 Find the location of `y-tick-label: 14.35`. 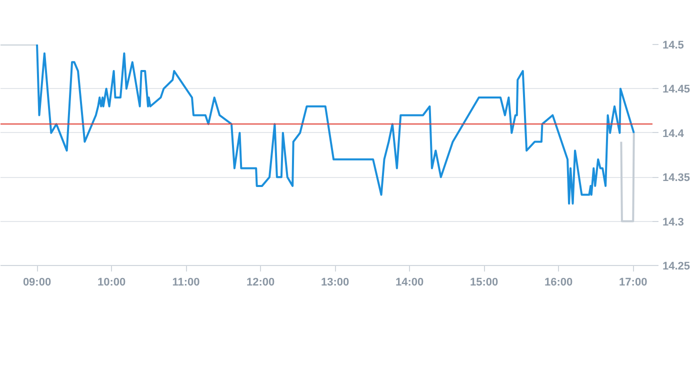

y-tick-label: 14.35 is located at coordinates (676, 178).